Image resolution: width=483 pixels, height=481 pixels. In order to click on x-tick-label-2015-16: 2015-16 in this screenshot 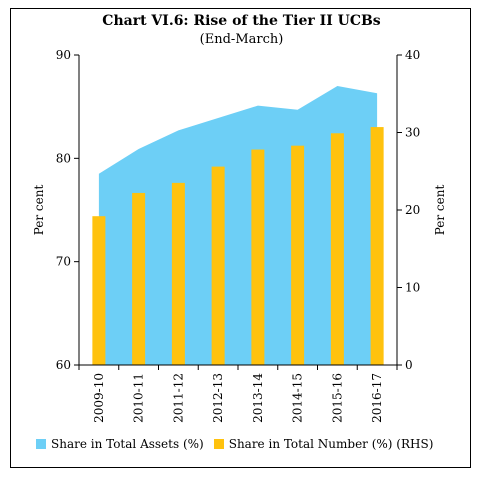, I will do `click(337, 398)`.